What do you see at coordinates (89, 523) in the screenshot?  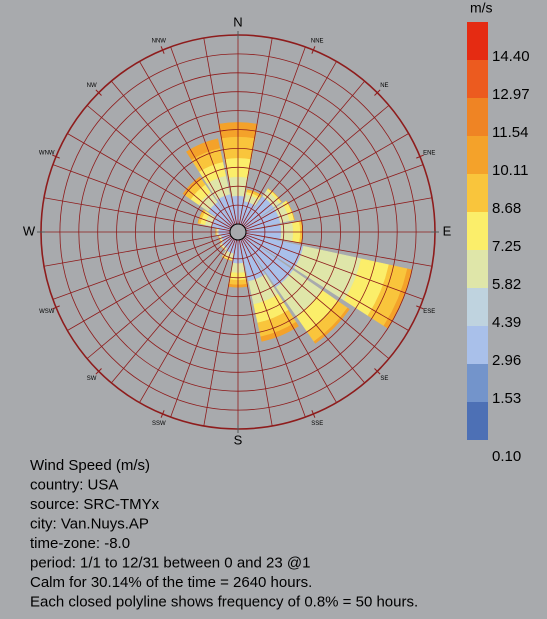 I see `note-line: city: Van.Nuys.AP` at bounding box center [89, 523].